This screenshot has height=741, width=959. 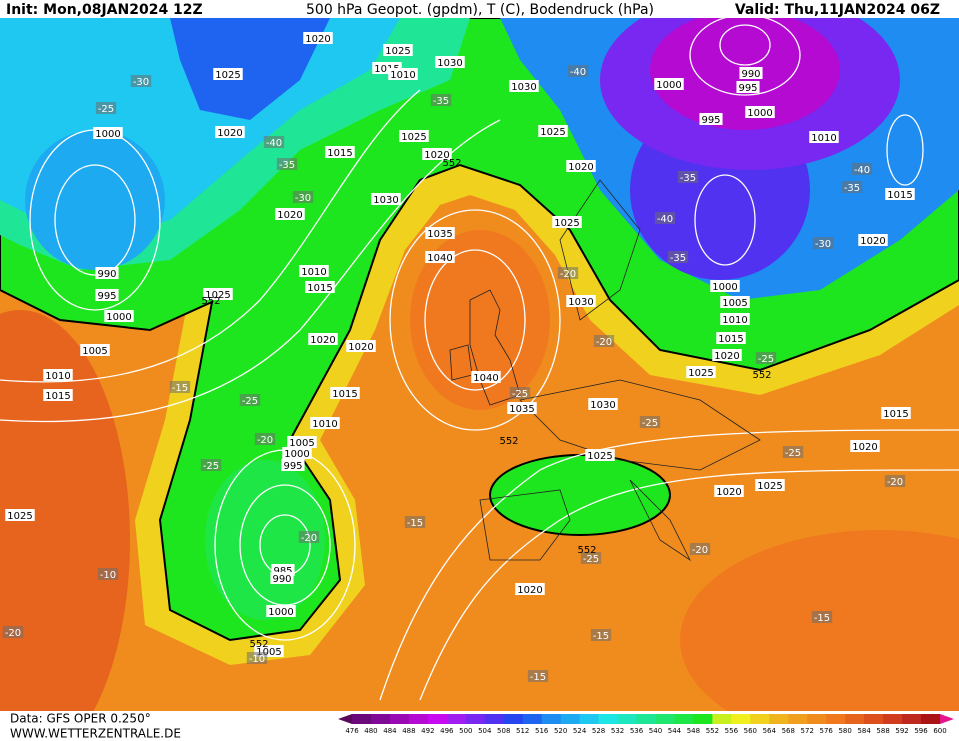 I want to click on temperature-label-group: -10, so click(x=108, y=574).